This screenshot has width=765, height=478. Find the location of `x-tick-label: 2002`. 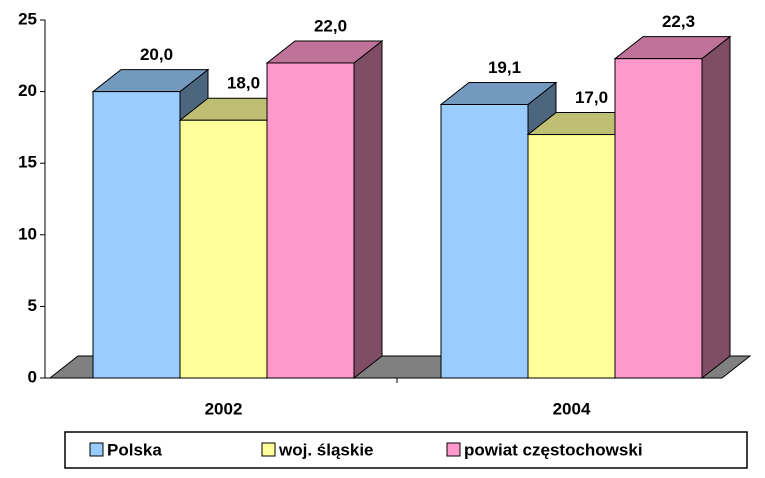

x-tick-label: 2002 is located at coordinates (224, 408).